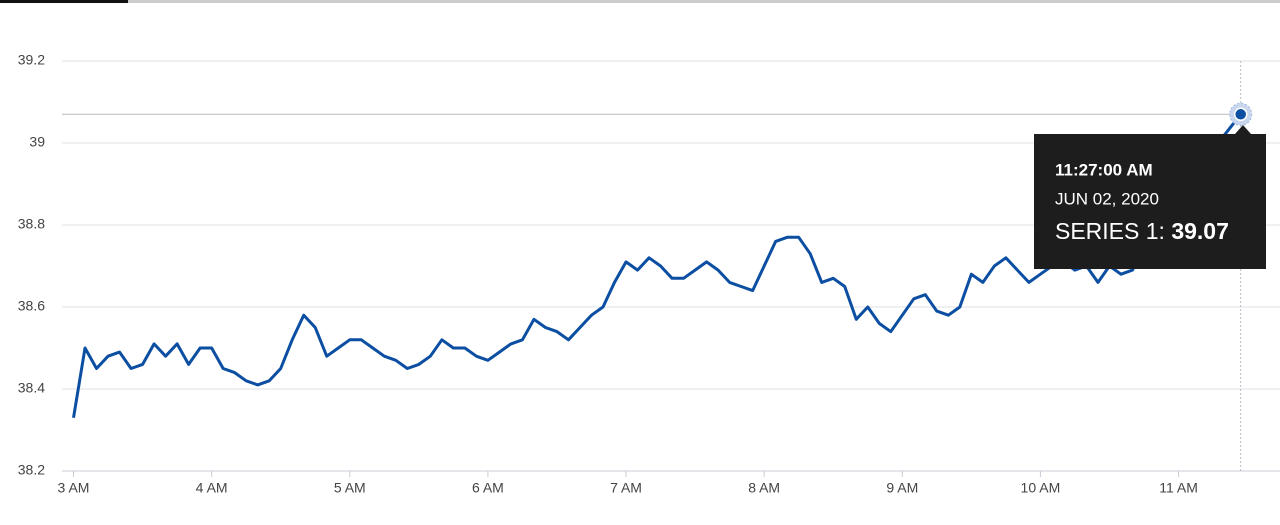 The width and height of the screenshot is (1280, 525). What do you see at coordinates (626, 488) in the screenshot?
I see `x-tick-label: 7 AM` at bounding box center [626, 488].